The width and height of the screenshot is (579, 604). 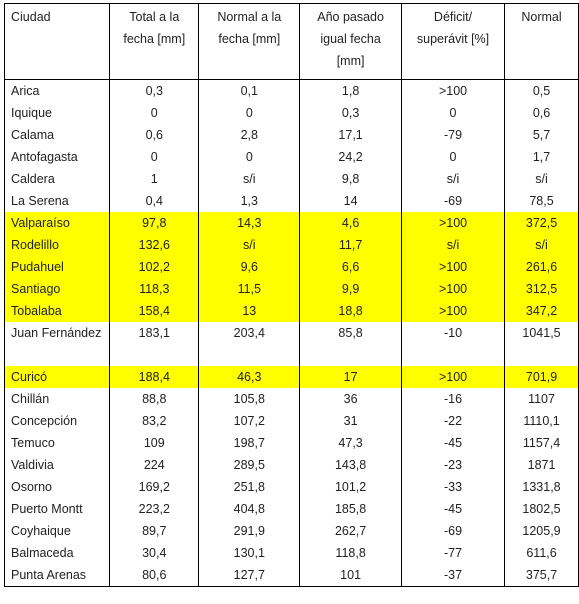 What do you see at coordinates (291, 311) in the screenshot?
I see `table-row: Tobalaba 158,4 13 18,8 >100 347,2` at bounding box center [291, 311].